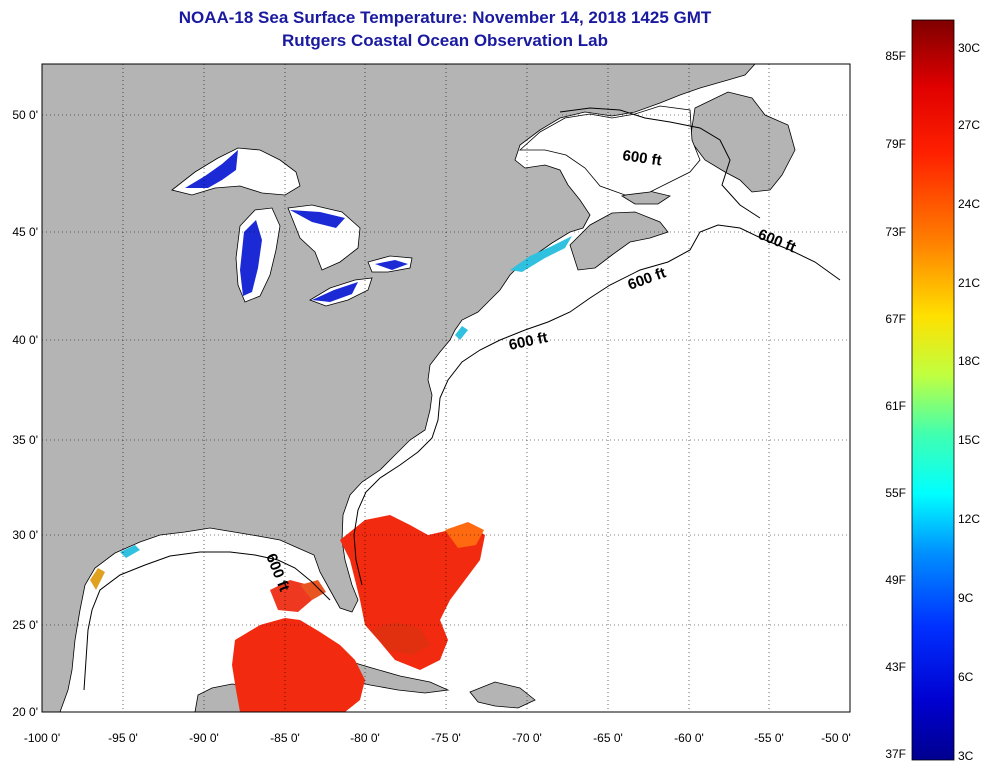  I want to click on colorbar-c-label: 12C, so click(969, 519).